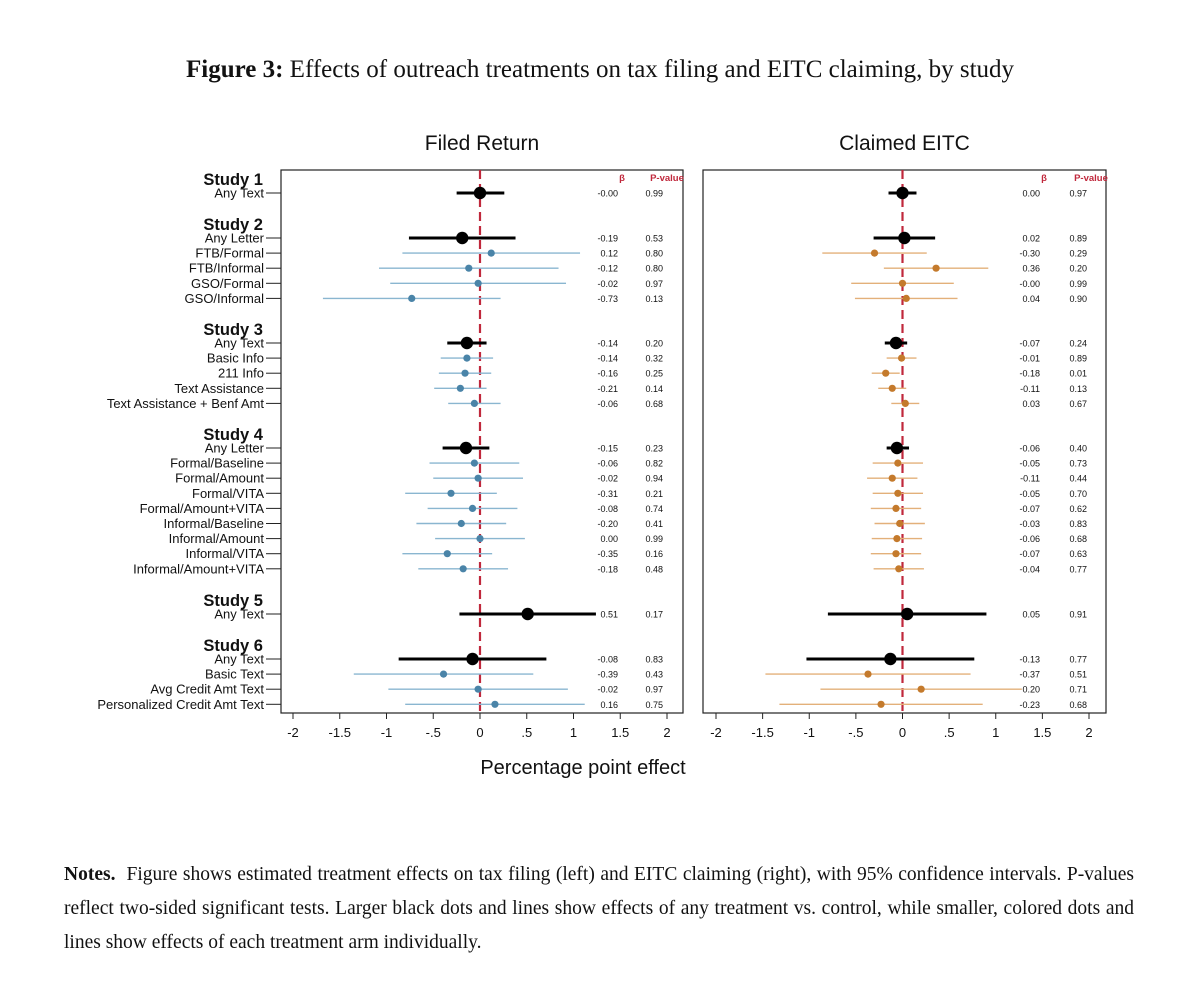  I want to click on p-value-filed-4-8: 0.48, so click(654, 569).